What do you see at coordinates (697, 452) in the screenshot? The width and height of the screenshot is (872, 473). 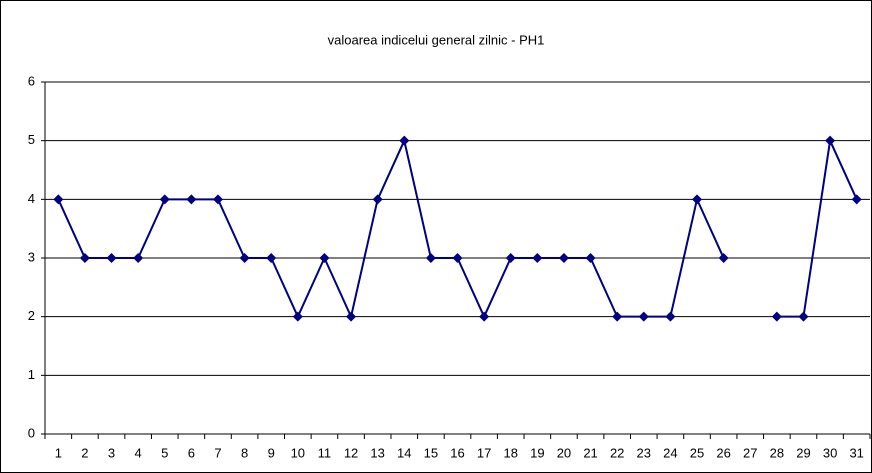 I see `x-tick-label: 25` at bounding box center [697, 452].